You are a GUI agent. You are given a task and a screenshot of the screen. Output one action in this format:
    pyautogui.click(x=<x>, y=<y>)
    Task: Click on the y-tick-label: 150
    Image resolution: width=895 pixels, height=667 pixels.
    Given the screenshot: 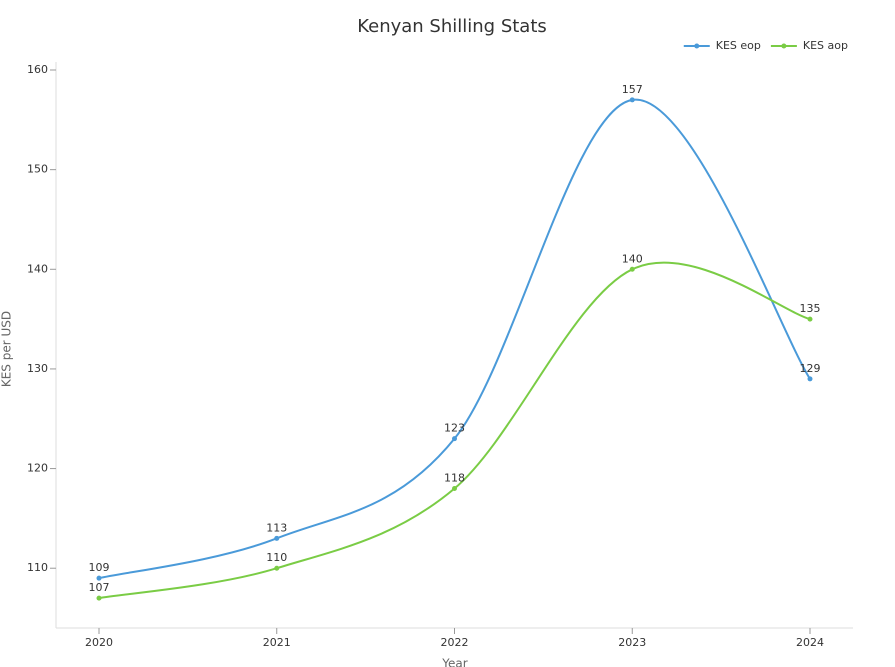 What is the action you would take?
    pyautogui.click(x=37, y=169)
    